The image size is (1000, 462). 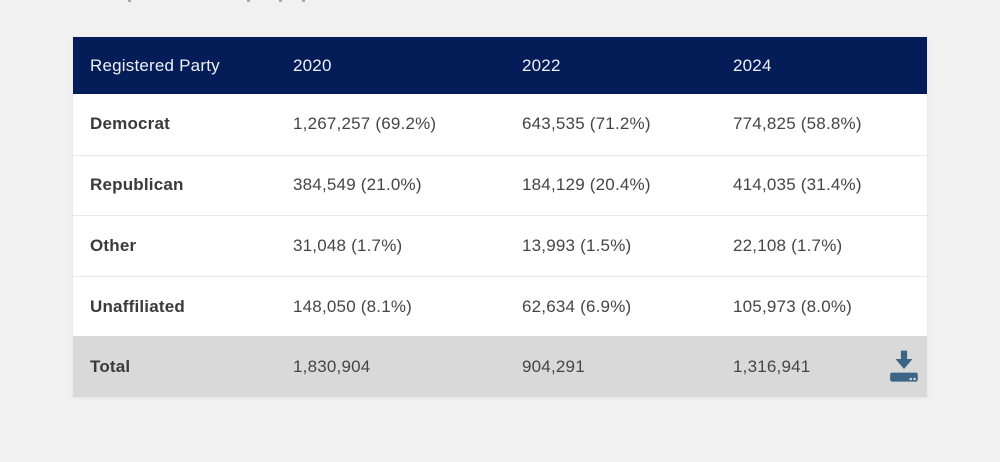 I want to click on value-2020: 148,050 (8.1%), so click(x=353, y=306).